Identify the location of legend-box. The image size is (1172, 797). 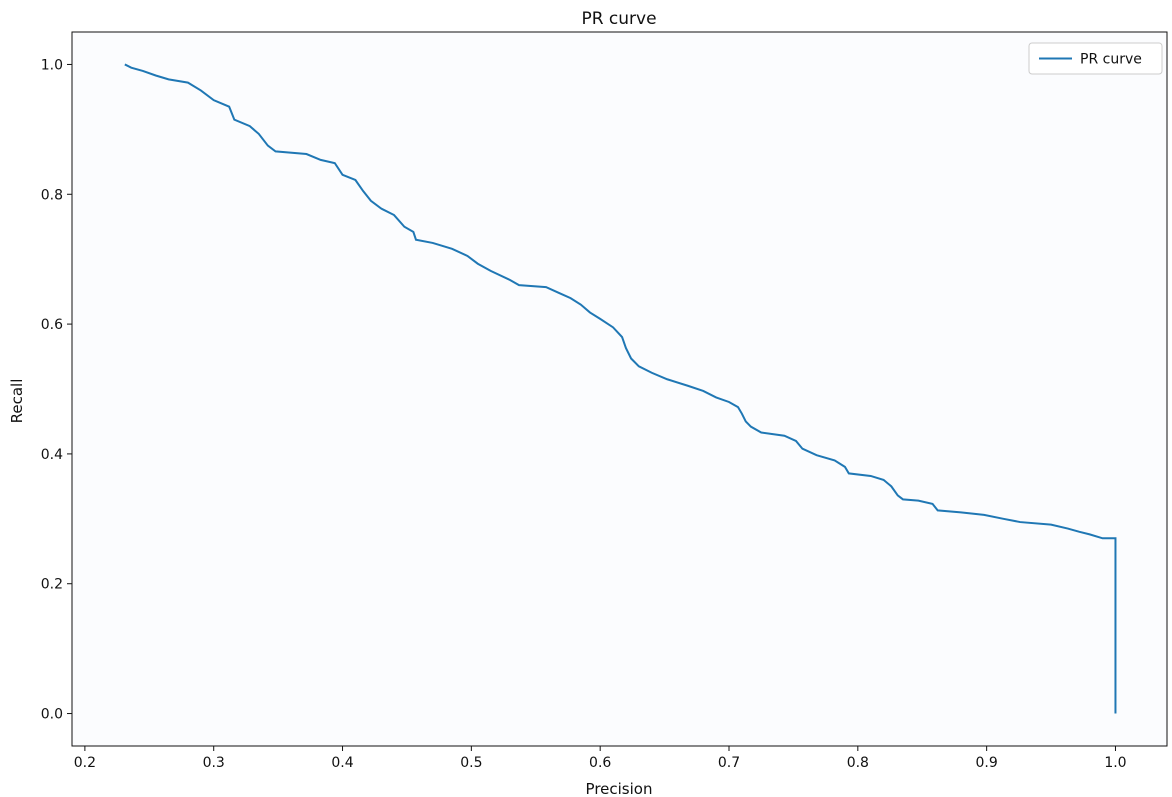
(1095, 58).